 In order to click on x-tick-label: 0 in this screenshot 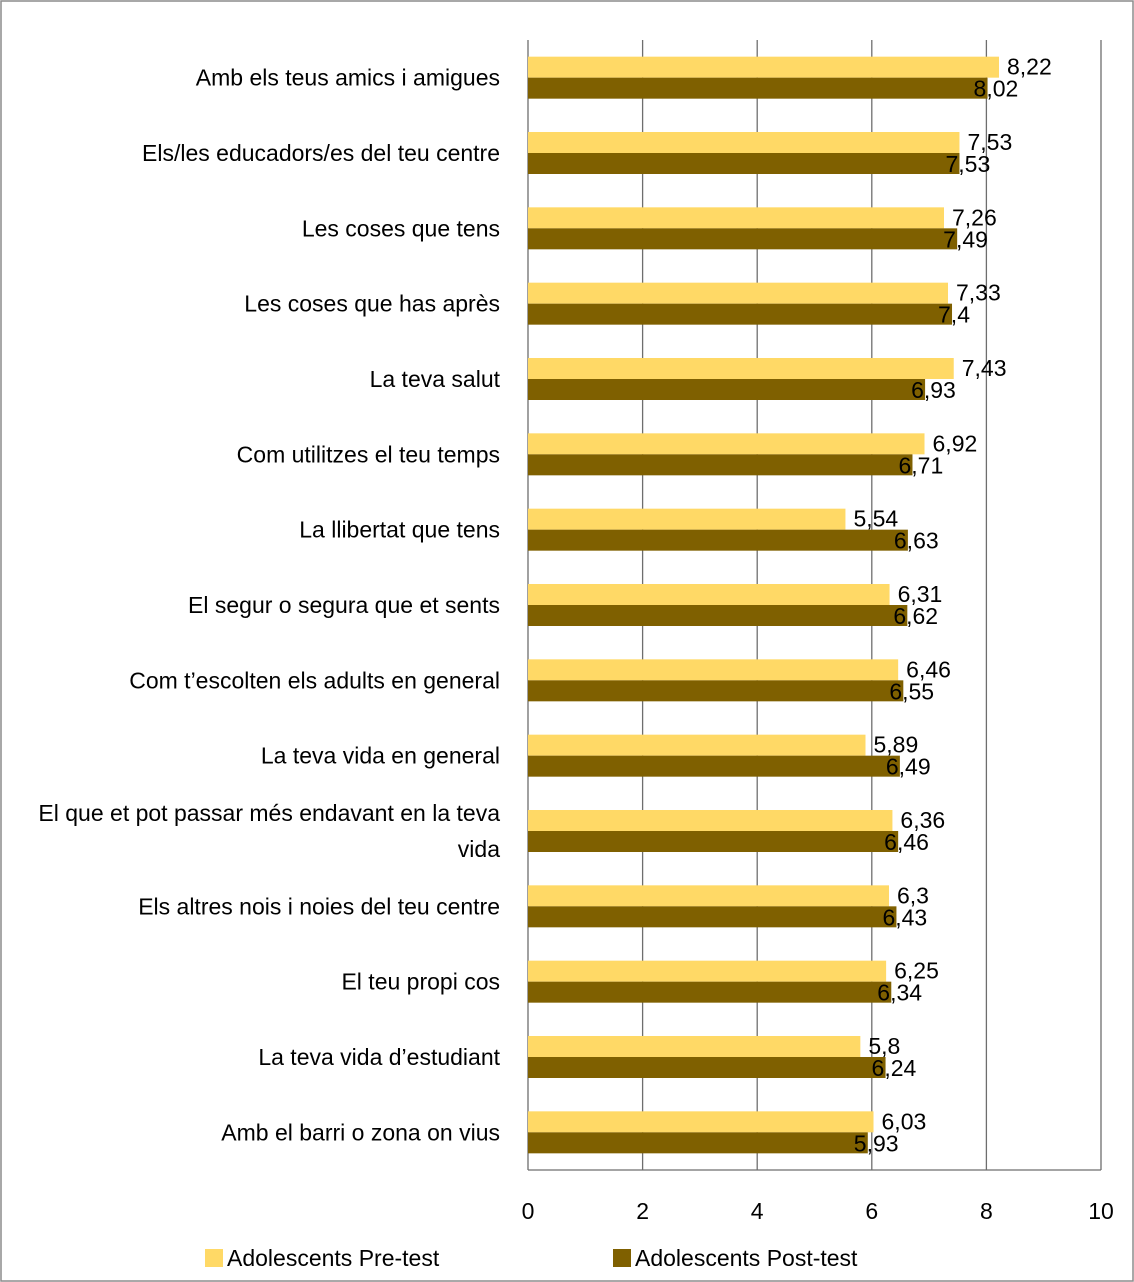, I will do `click(528, 1211)`.